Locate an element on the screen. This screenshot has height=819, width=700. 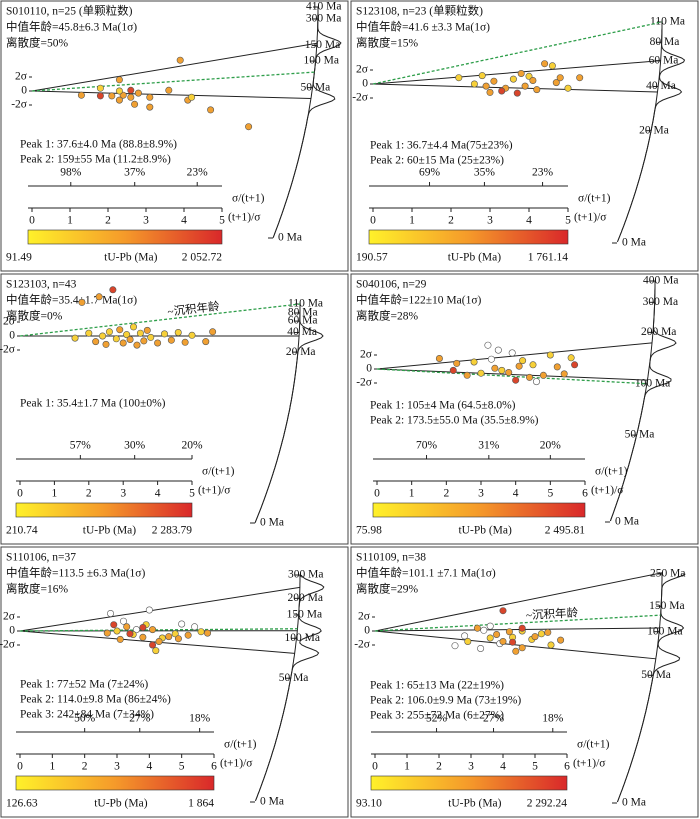
colorbar-min: 91.49 is located at coordinates (19, 258).